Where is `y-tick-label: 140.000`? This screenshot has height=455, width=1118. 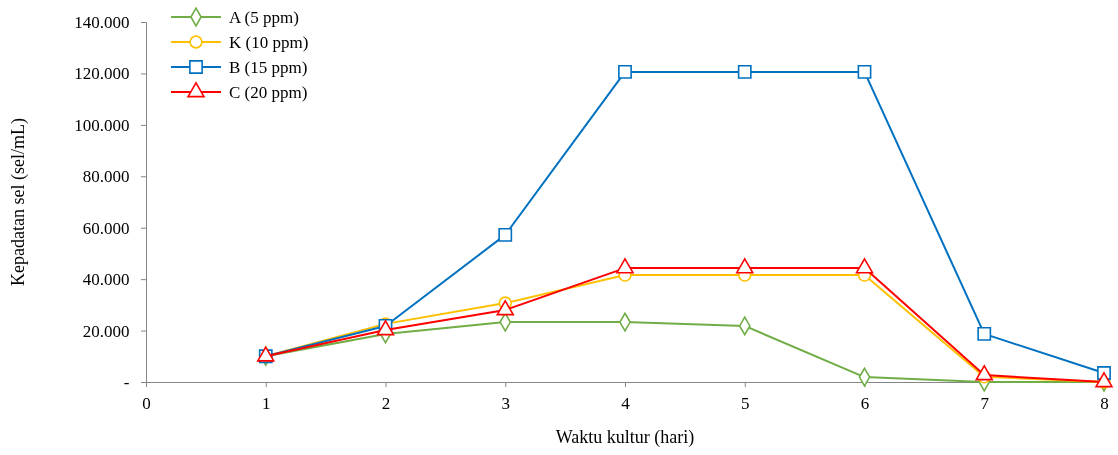 y-tick-label: 140.000 is located at coordinates (102, 22).